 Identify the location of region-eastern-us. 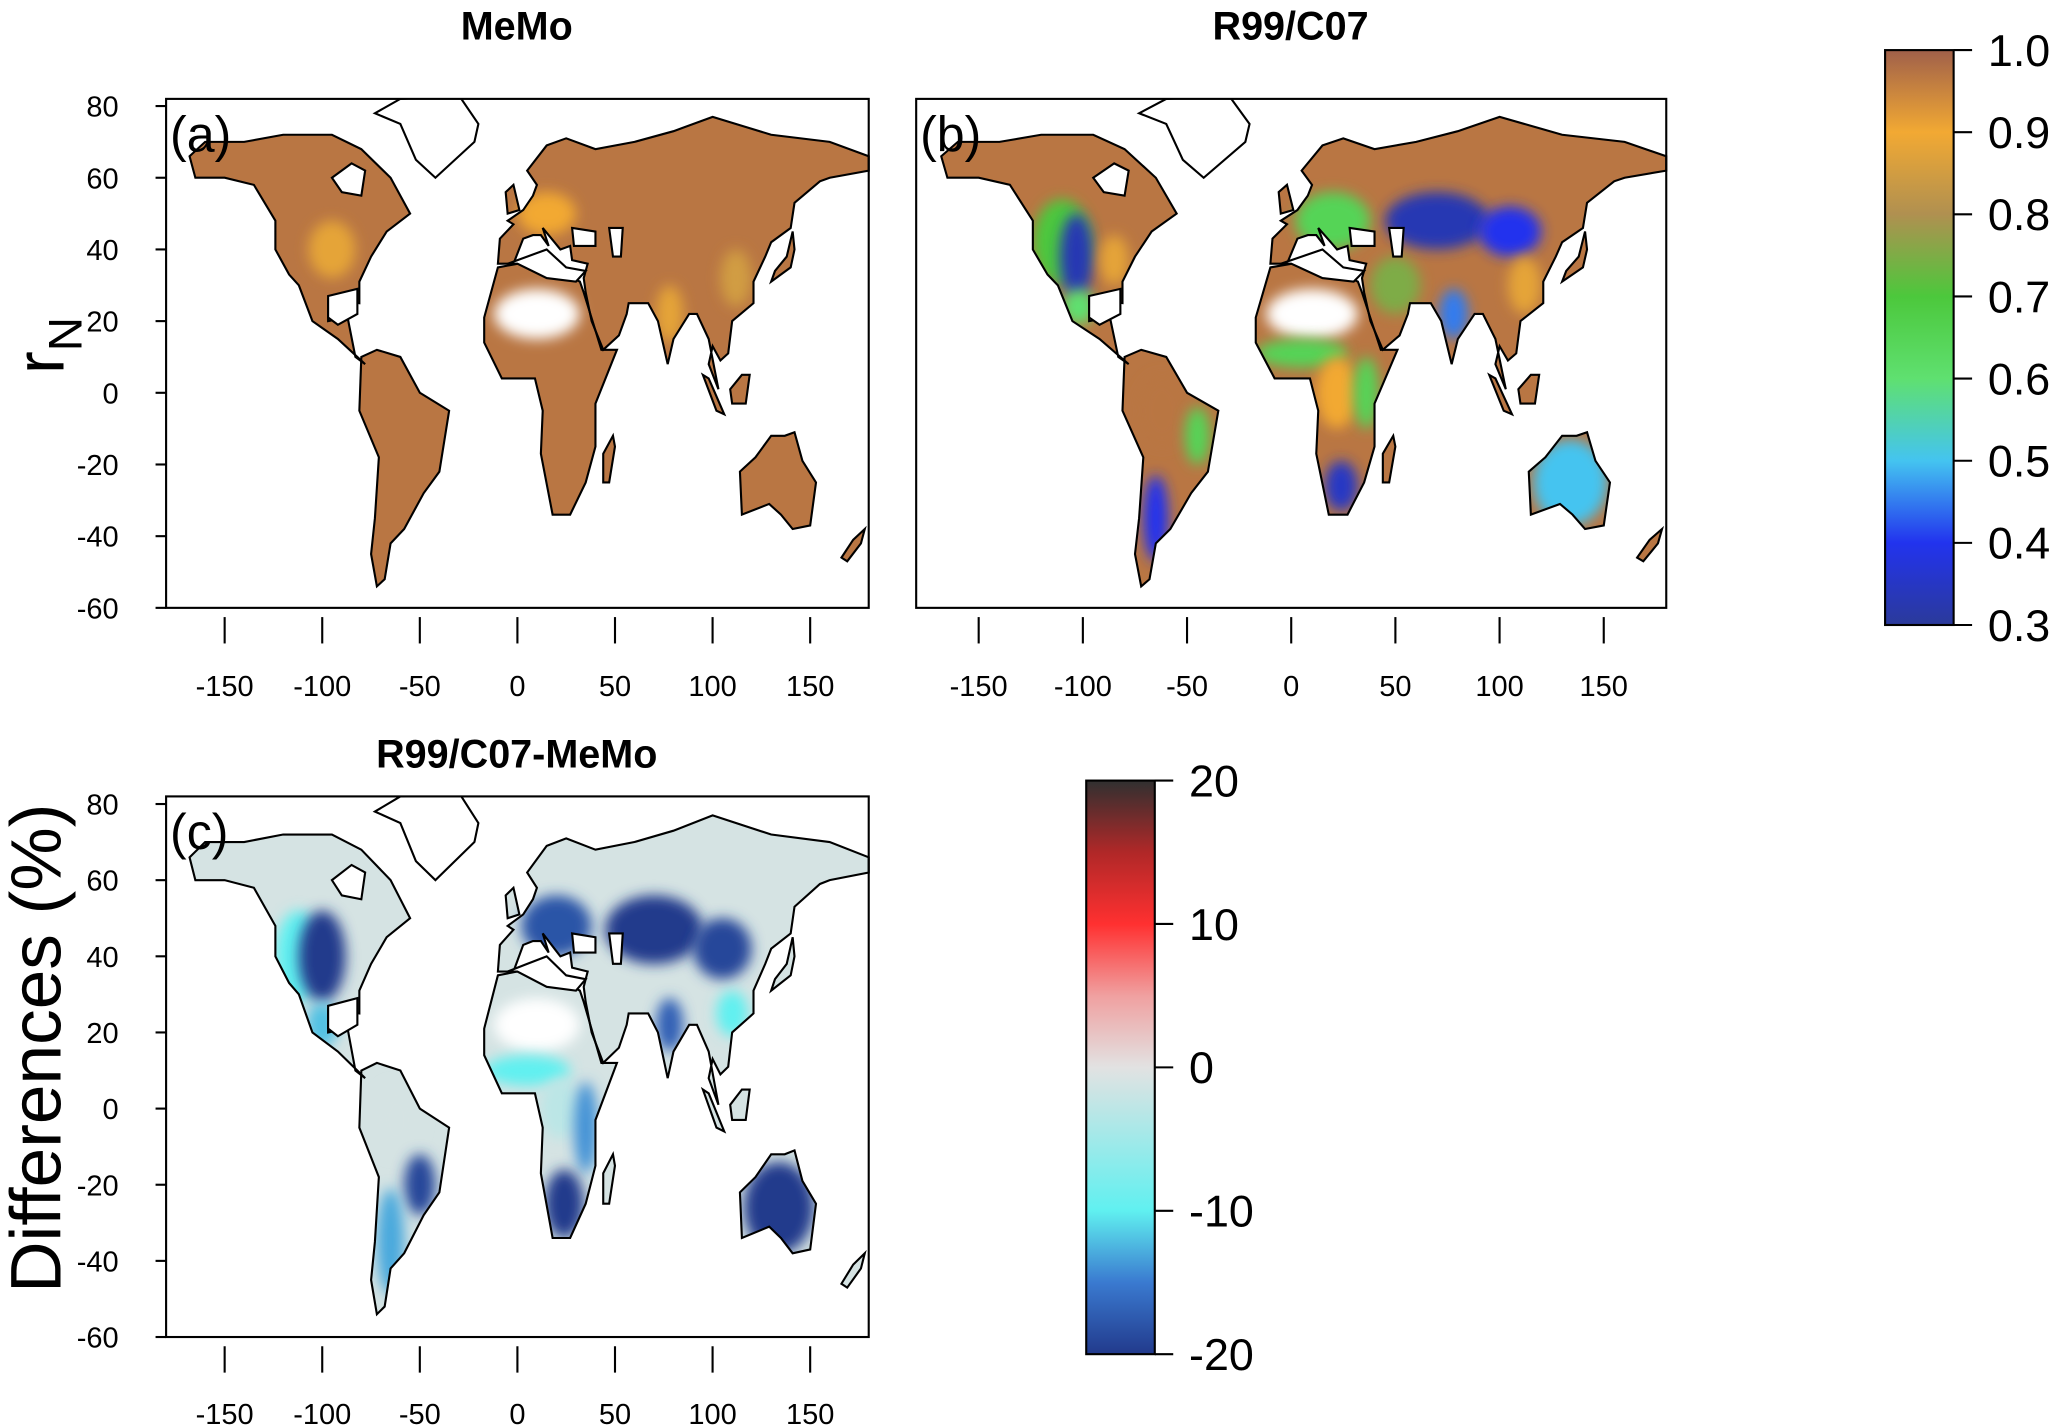
(1114, 260).